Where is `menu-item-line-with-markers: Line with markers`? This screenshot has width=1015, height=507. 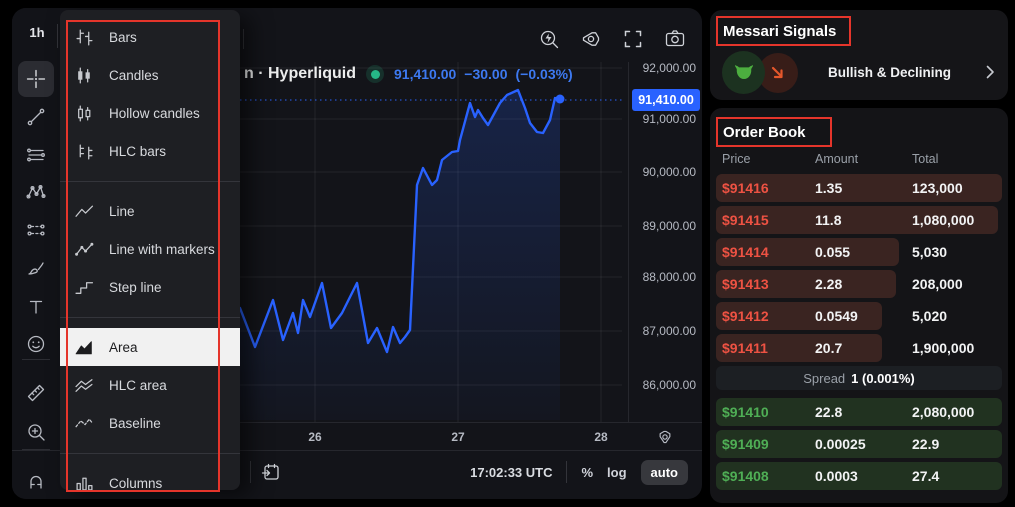
menu-item-line-with-markers: Line with markers is located at coordinates (150, 249).